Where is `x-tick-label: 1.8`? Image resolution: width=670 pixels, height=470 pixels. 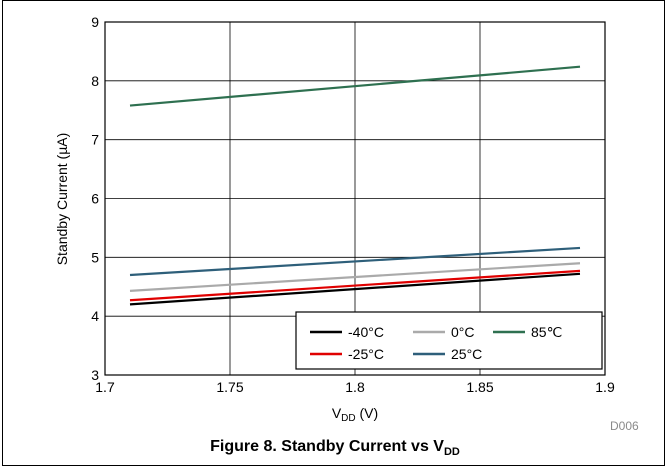 x-tick-label: 1.8 is located at coordinates (355, 387).